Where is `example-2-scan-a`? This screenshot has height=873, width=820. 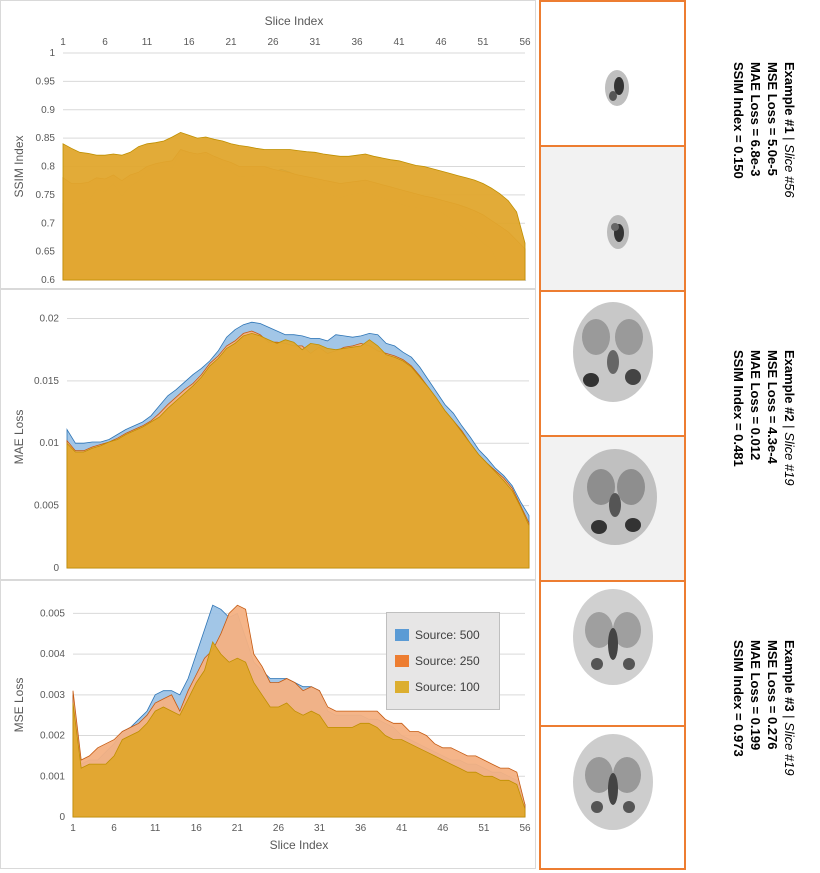
example-2-scan-a is located at coordinates (612, 363).